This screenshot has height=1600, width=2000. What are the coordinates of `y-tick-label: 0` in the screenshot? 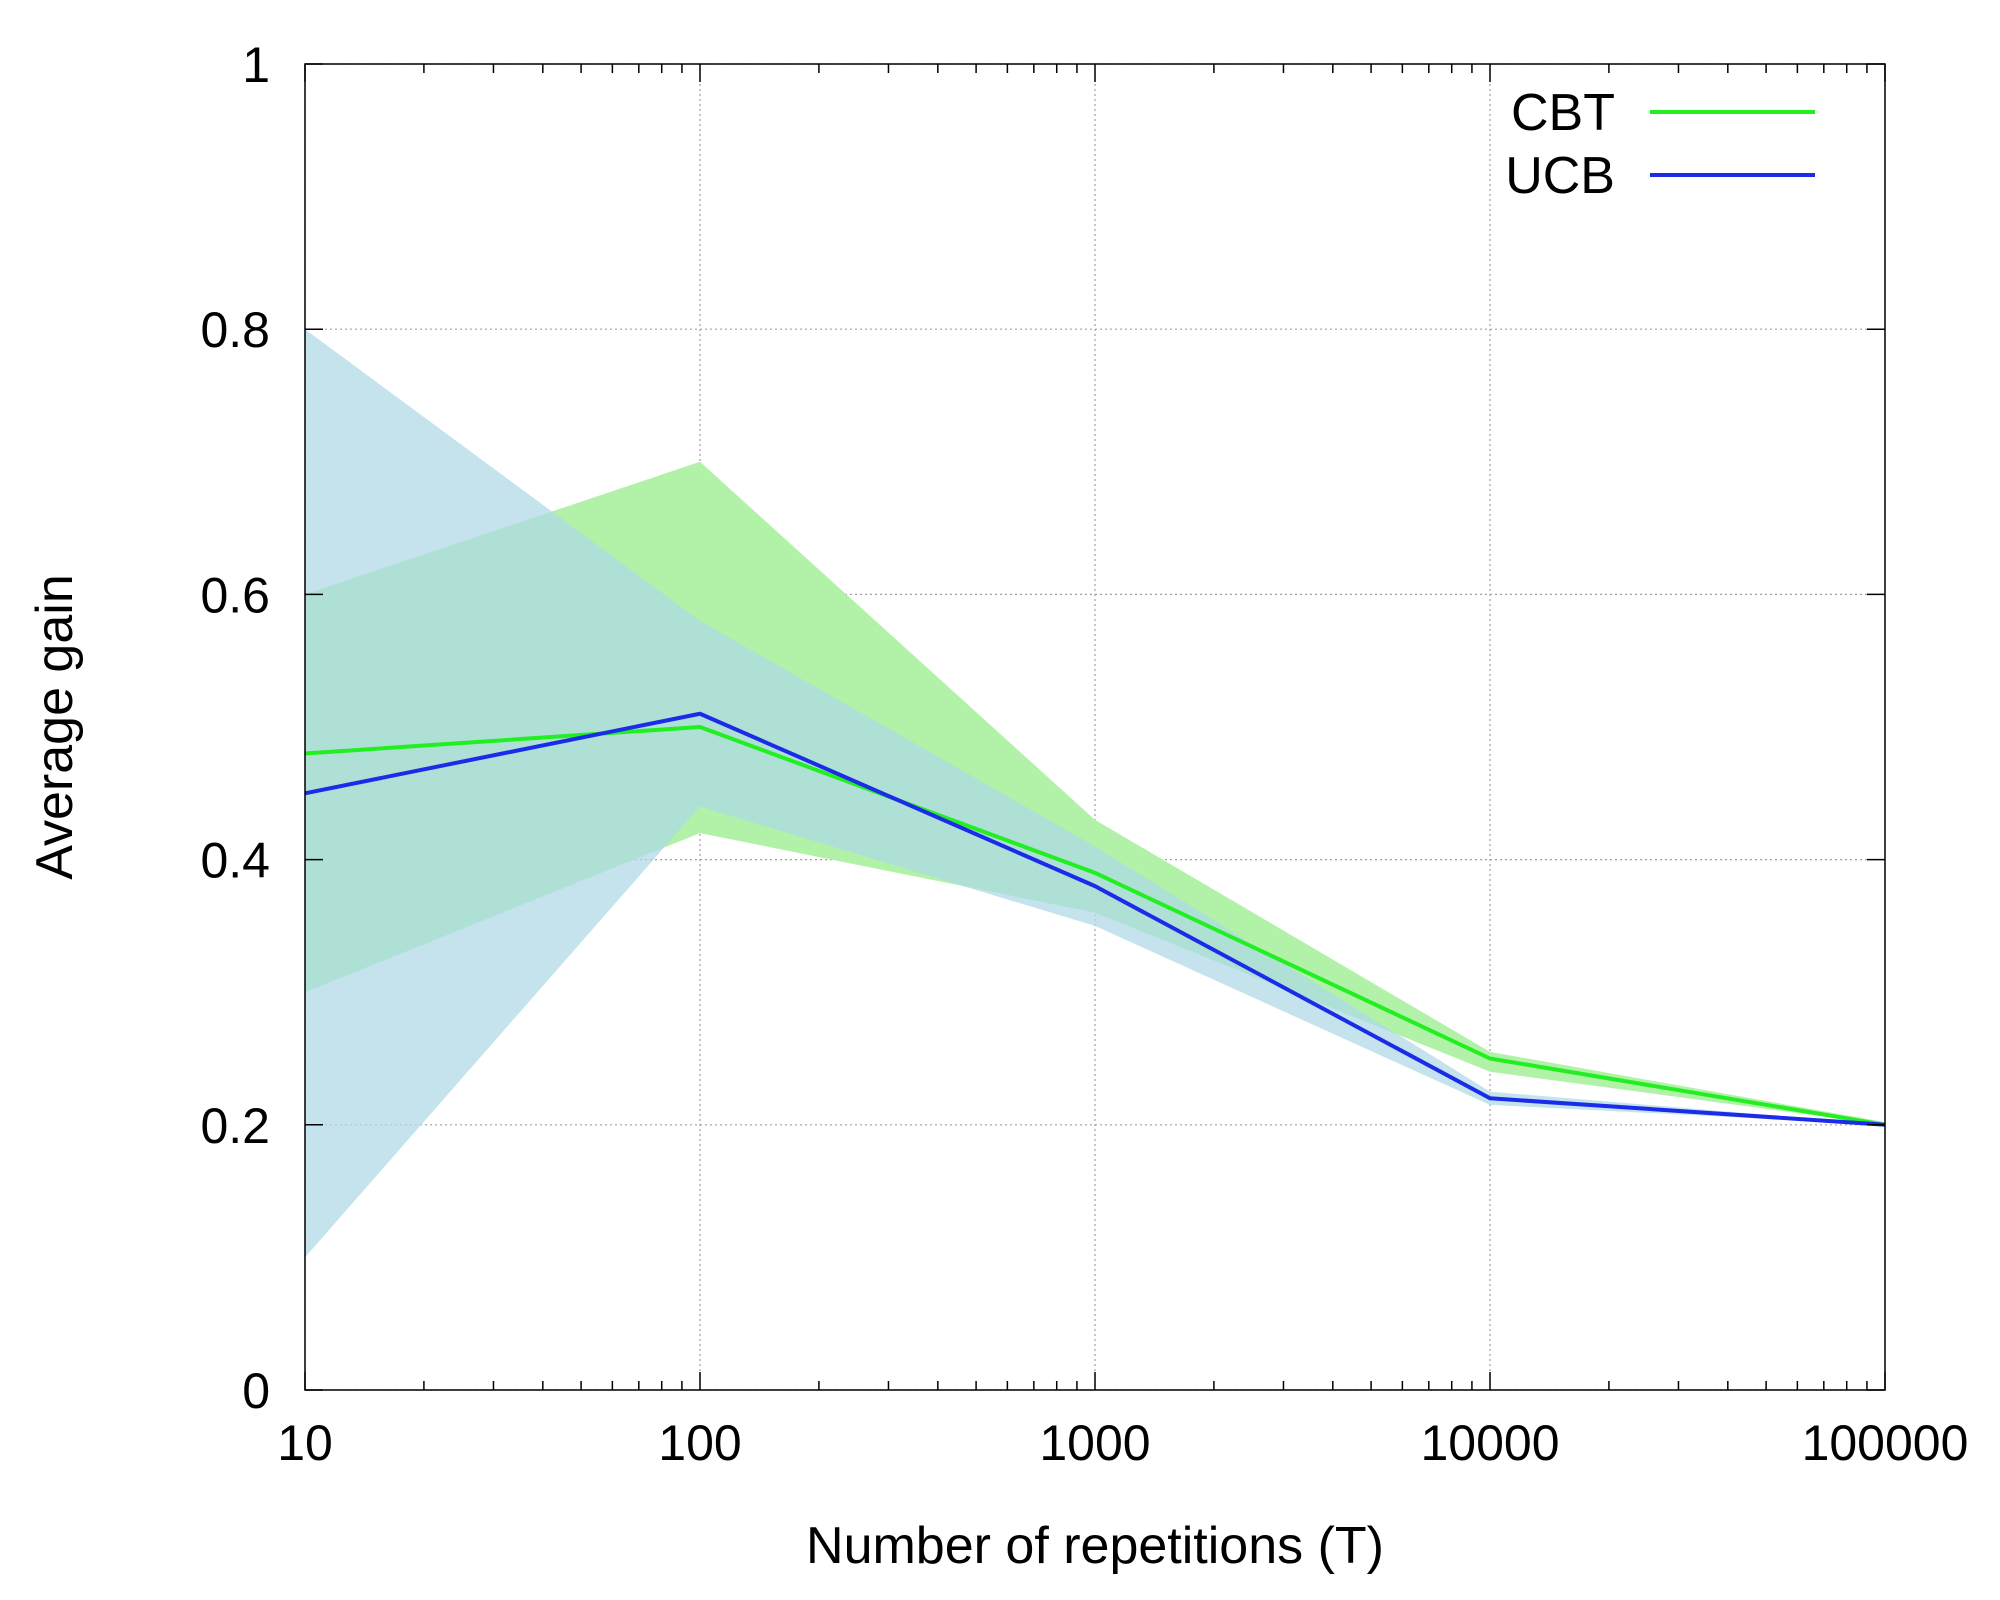 It's located at (256, 1391).